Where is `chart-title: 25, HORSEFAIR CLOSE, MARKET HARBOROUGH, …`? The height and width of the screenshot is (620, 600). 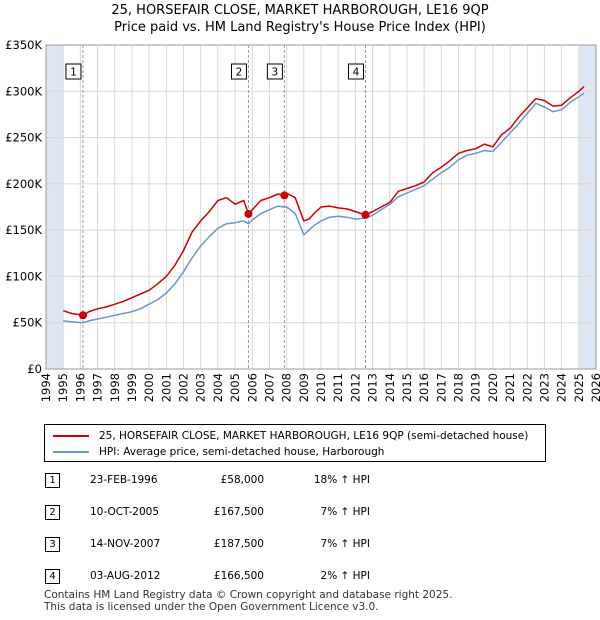 chart-title: 25, HORSEFAIR CLOSE, MARKET HARBOROUGH, … is located at coordinates (300, 19).